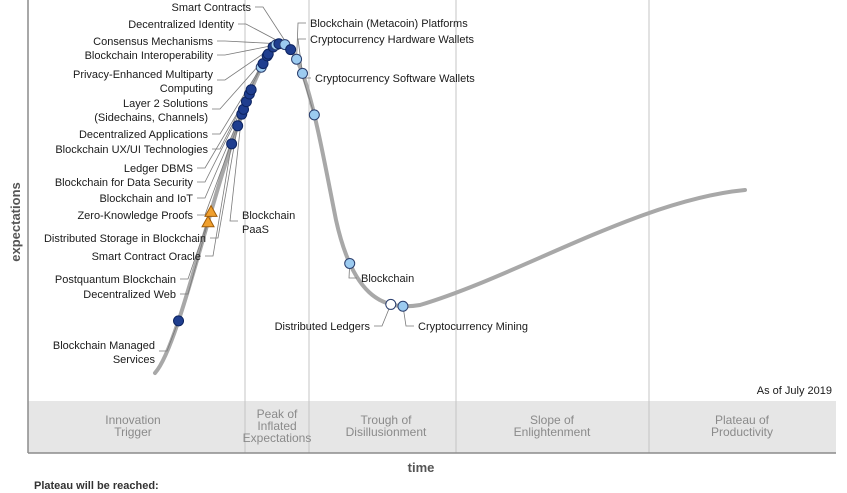  I want to click on label-blockchain-paas: Blockchain PaaS, so click(268, 223).